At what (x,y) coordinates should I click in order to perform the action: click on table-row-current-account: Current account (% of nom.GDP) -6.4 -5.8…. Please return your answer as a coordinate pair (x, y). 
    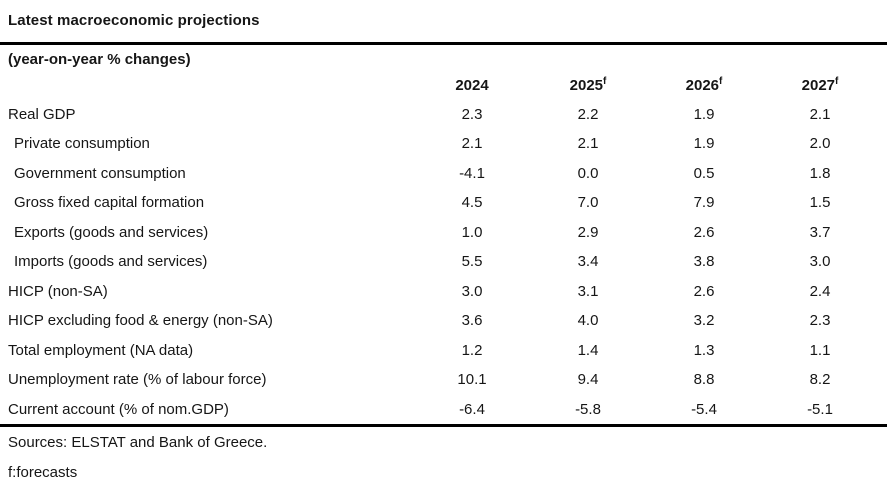
    Looking at the image, I should click on (443, 410).